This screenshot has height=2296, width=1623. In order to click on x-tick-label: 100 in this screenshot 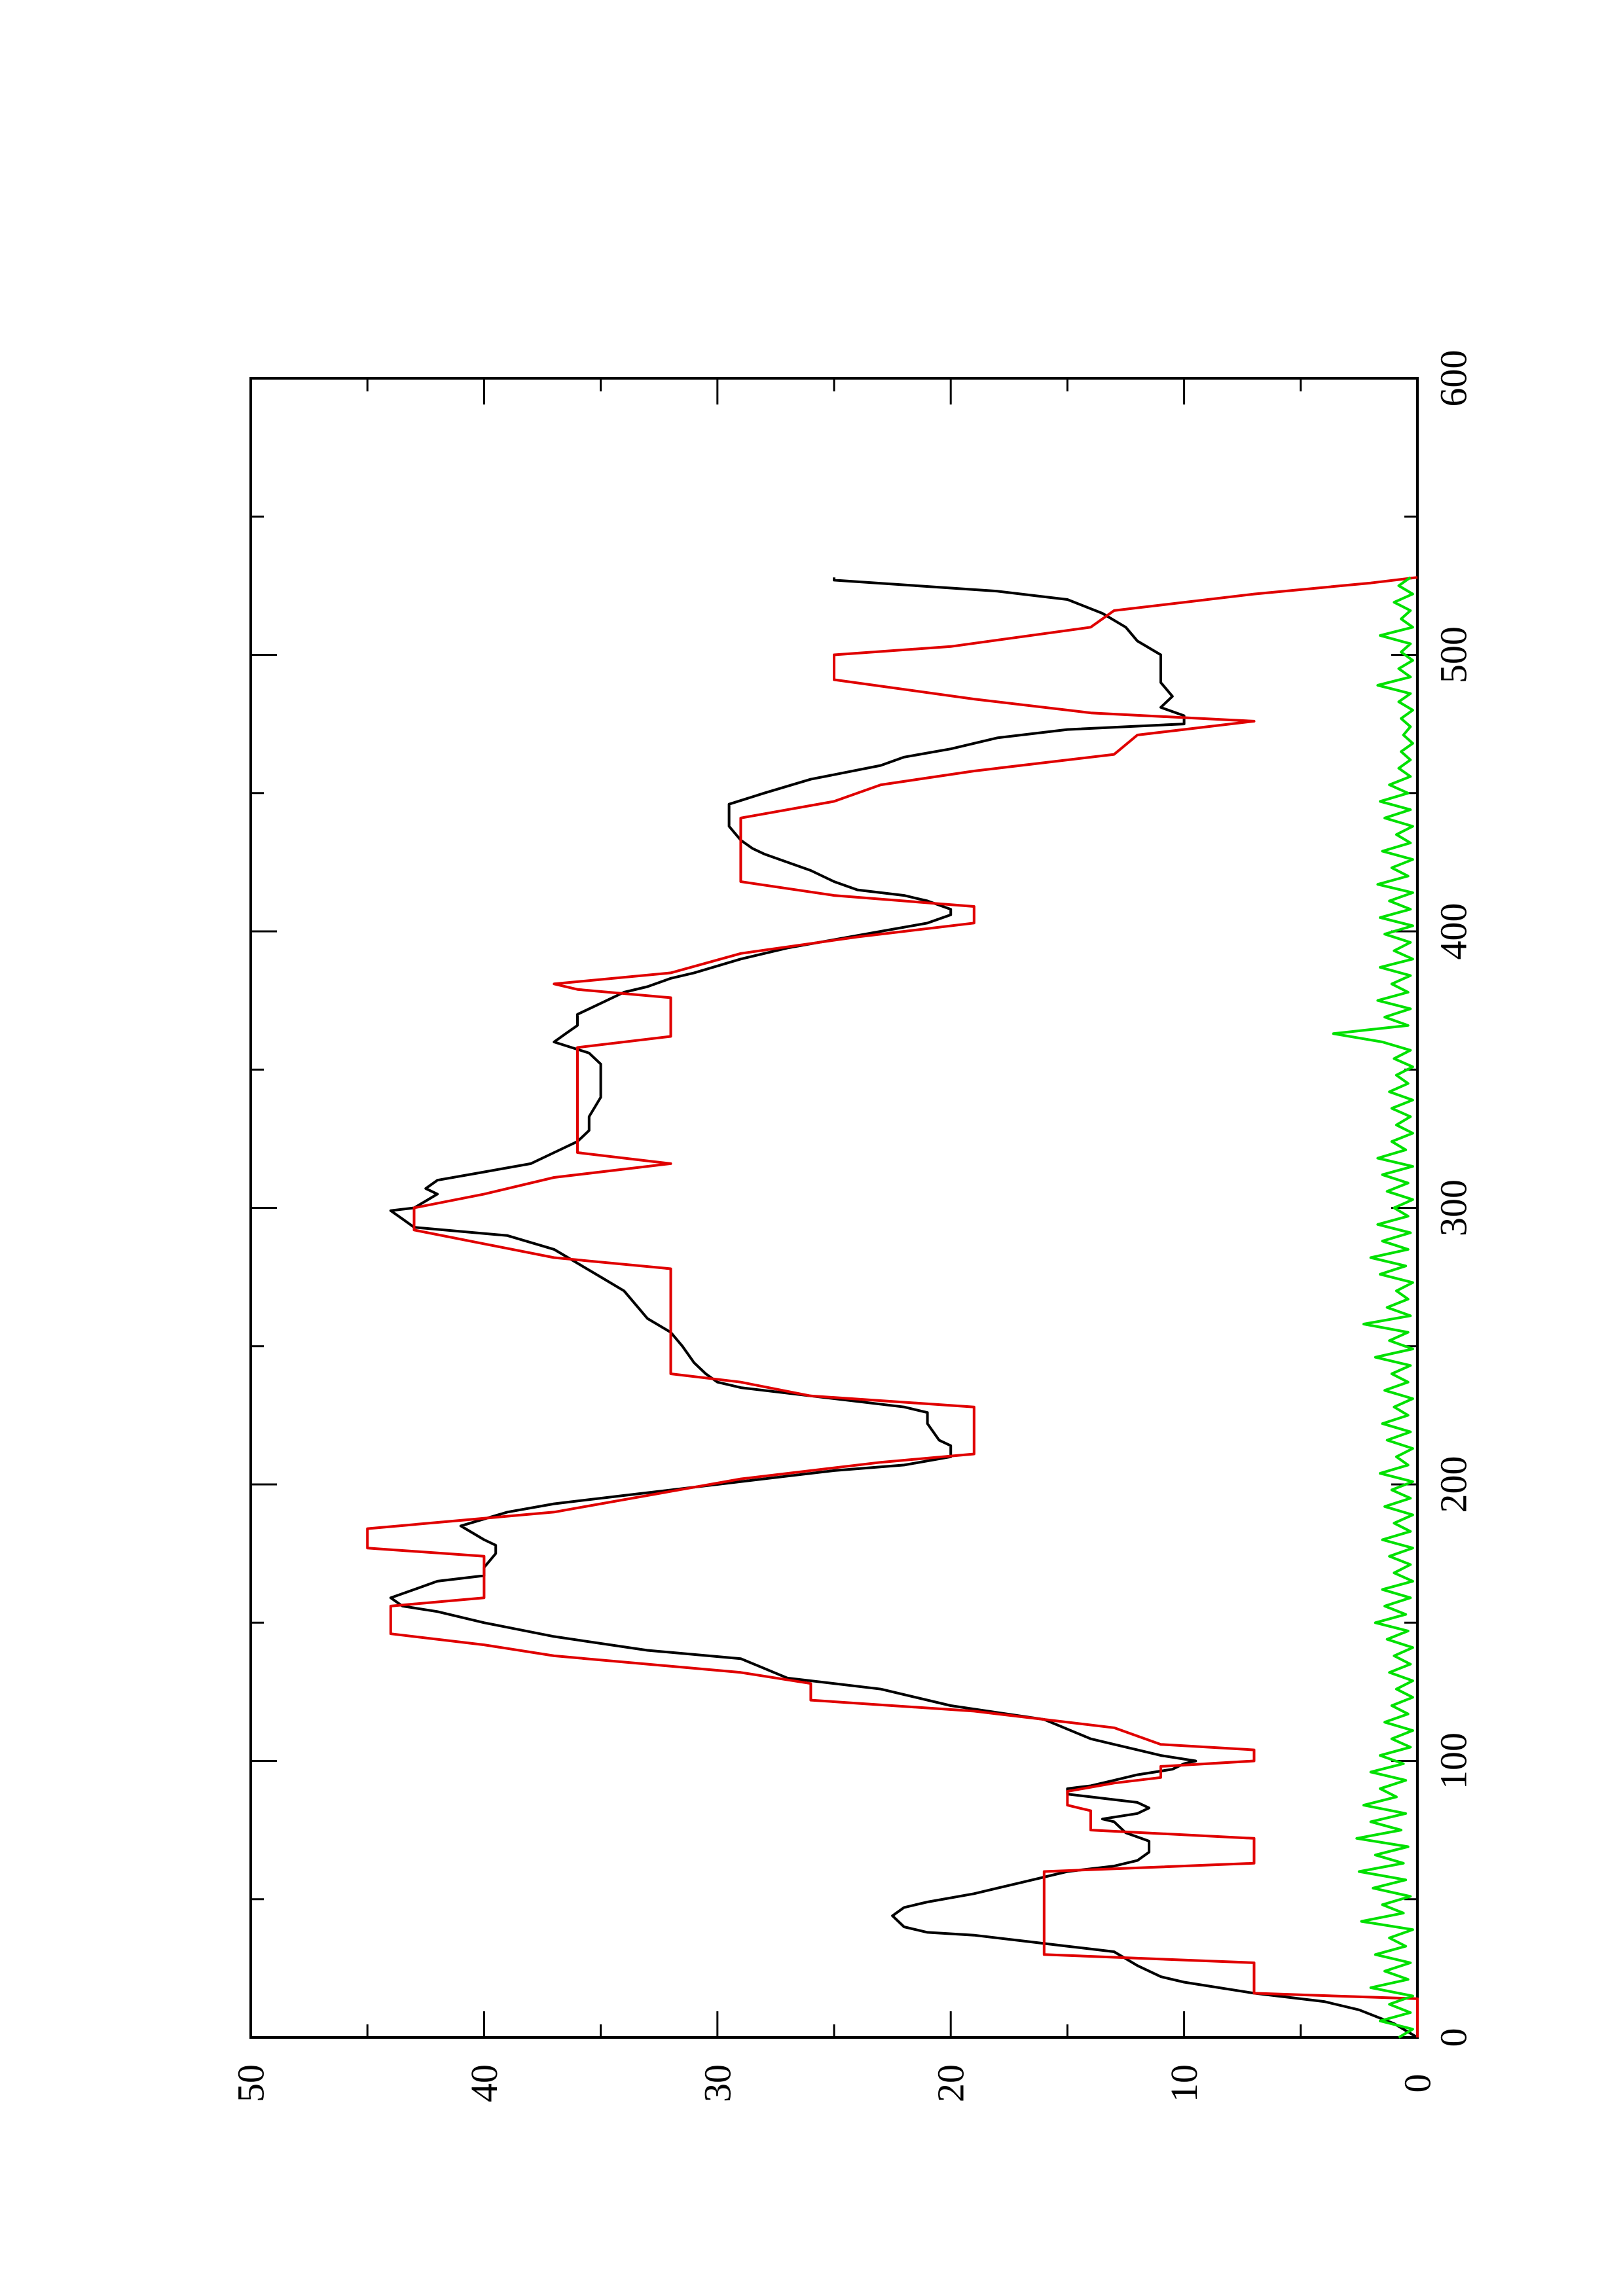, I will do `click(1453, 1760)`.